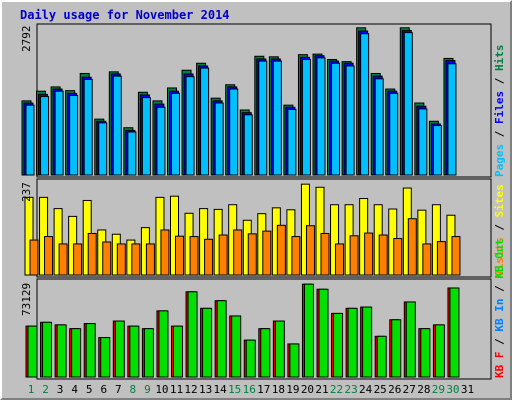 This screenshot has width=512, height=400. What do you see at coordinates (103, 389) in the screenshot?
I see `day-label: 6` at bounding box center [103, 389].